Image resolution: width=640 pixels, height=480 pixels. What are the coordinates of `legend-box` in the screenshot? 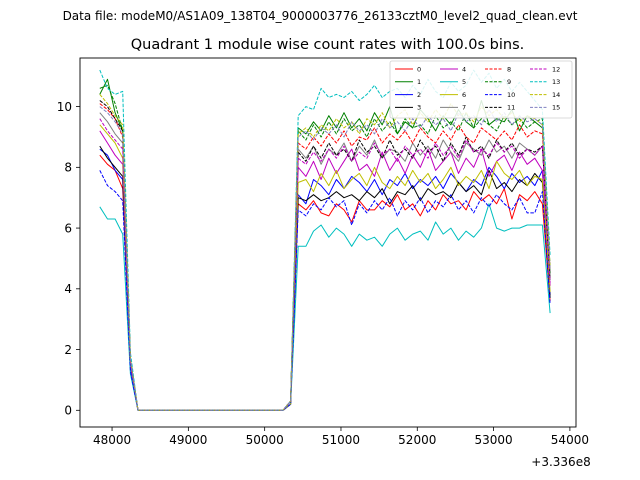 It's located at (481, 89).